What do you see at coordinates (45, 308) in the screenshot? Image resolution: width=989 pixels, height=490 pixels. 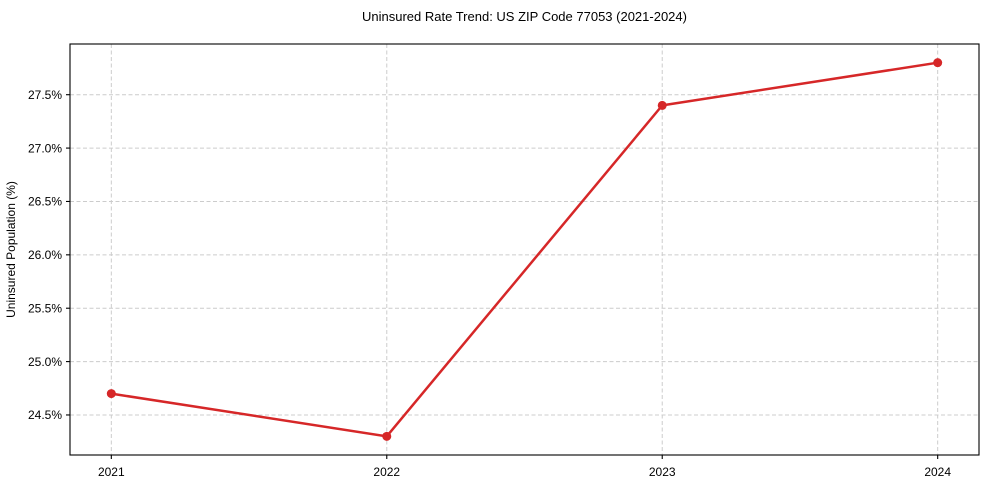 I see `y-tick-label: 25.5%` at bounding box center [45, 308].